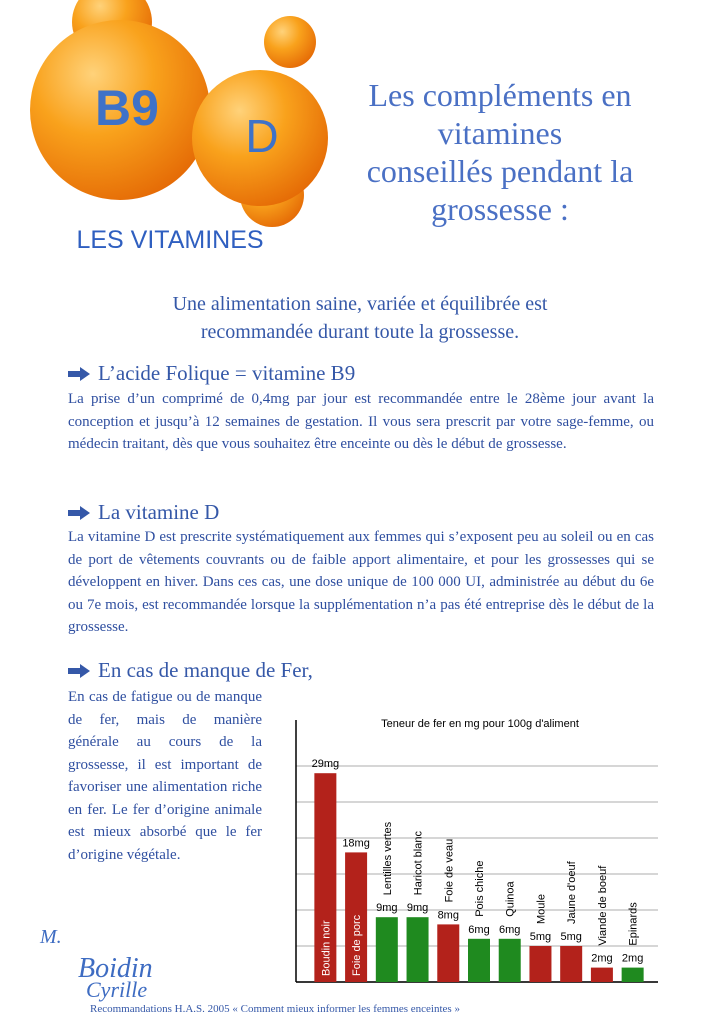 Image resolution: width=724 pixels, height=1023 pixels. What do you see at coordinates (500, 95) in the screenshot?
I see `title-line: Les compléments en` at bounding box center [500, 95].